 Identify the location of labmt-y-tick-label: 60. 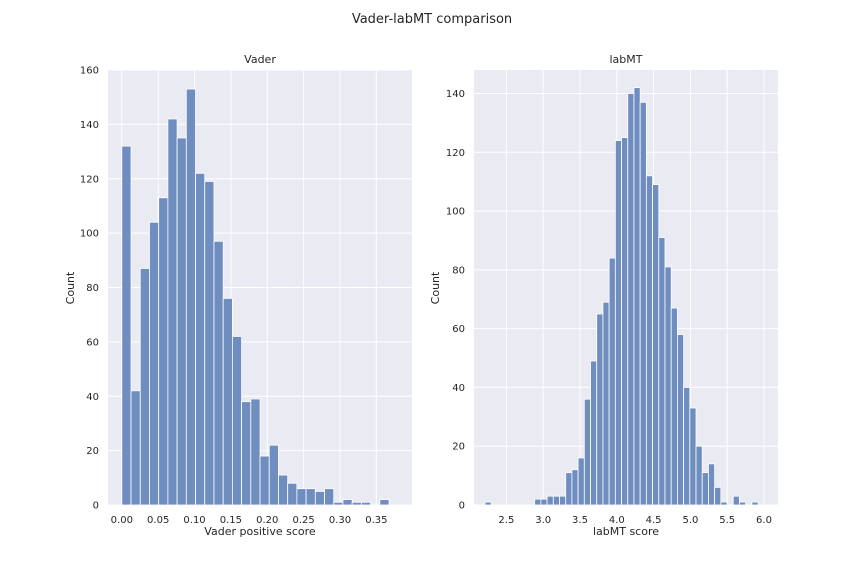
(458, 329).